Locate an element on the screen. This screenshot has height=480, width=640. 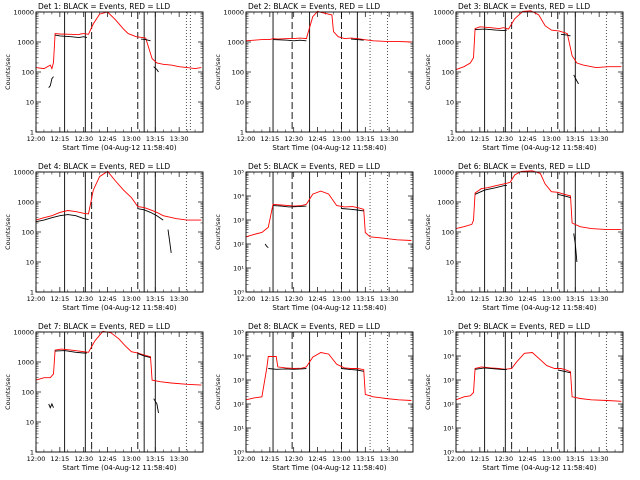
chart-title: Det 3: BLACK = Events, RED = LLD is located at coordinates (524, 6).